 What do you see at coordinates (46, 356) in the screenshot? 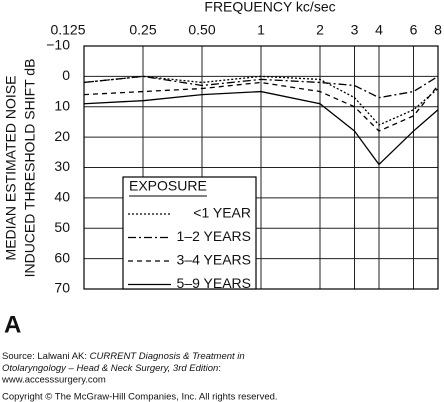
I see `source-prefix: Source: Lalwani AK:` at bounding box center [46, 356].